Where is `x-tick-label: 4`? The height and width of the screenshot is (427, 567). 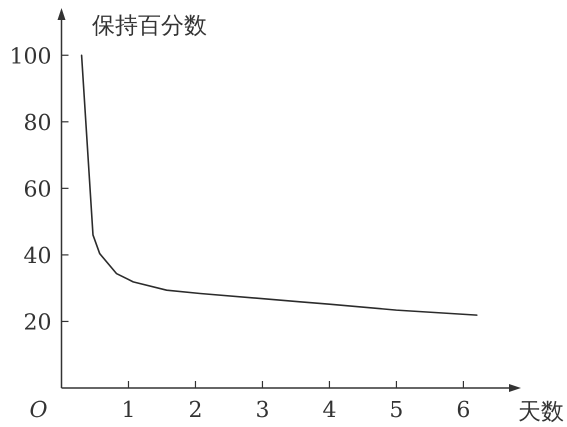
x-tick-label: 4 is located at coordinates (329, 410).